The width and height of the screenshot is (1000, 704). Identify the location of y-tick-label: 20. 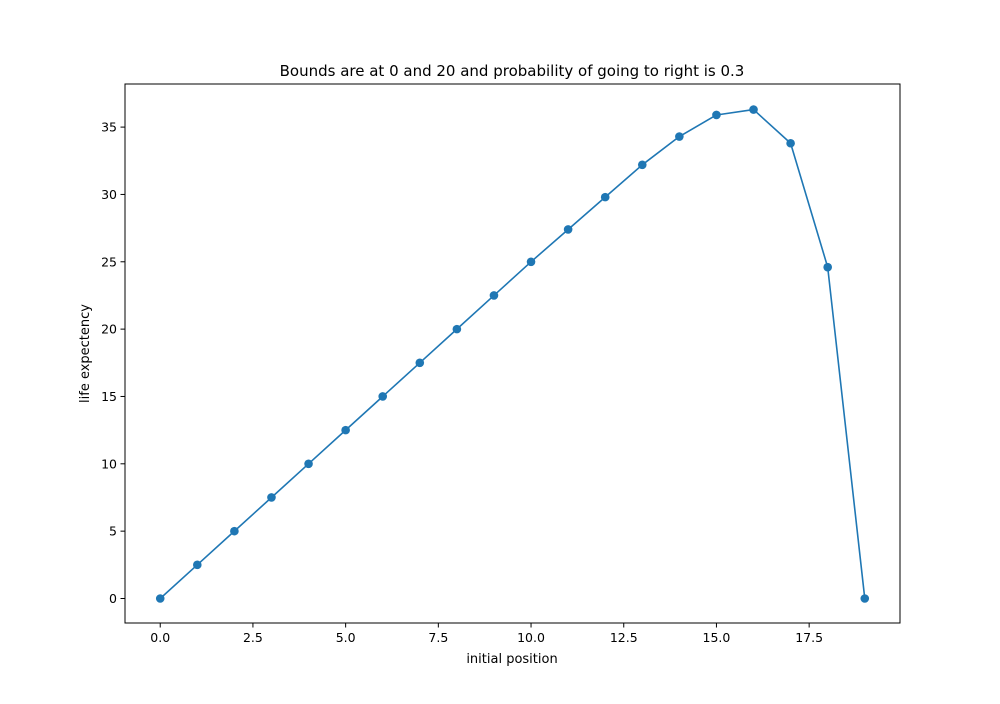
(109, 329).